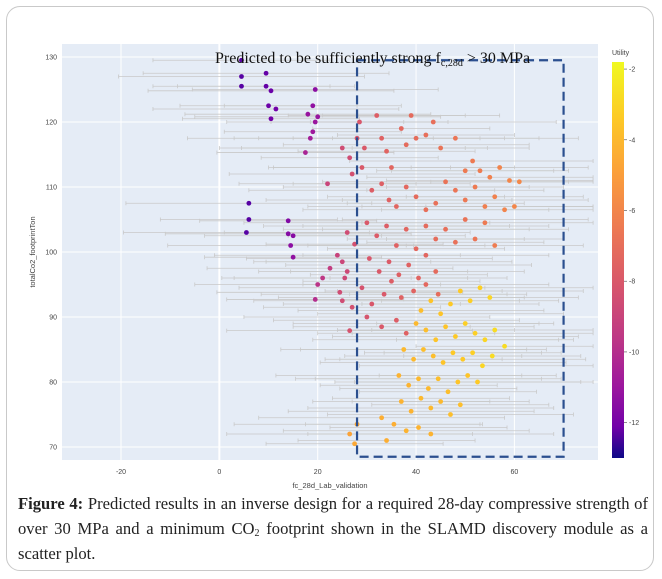 The height and width of the screenshot is (579, 662). Describe the element at coordinates (51, 253) in the screenshot. I see `y-tick-label: 100` at that location.